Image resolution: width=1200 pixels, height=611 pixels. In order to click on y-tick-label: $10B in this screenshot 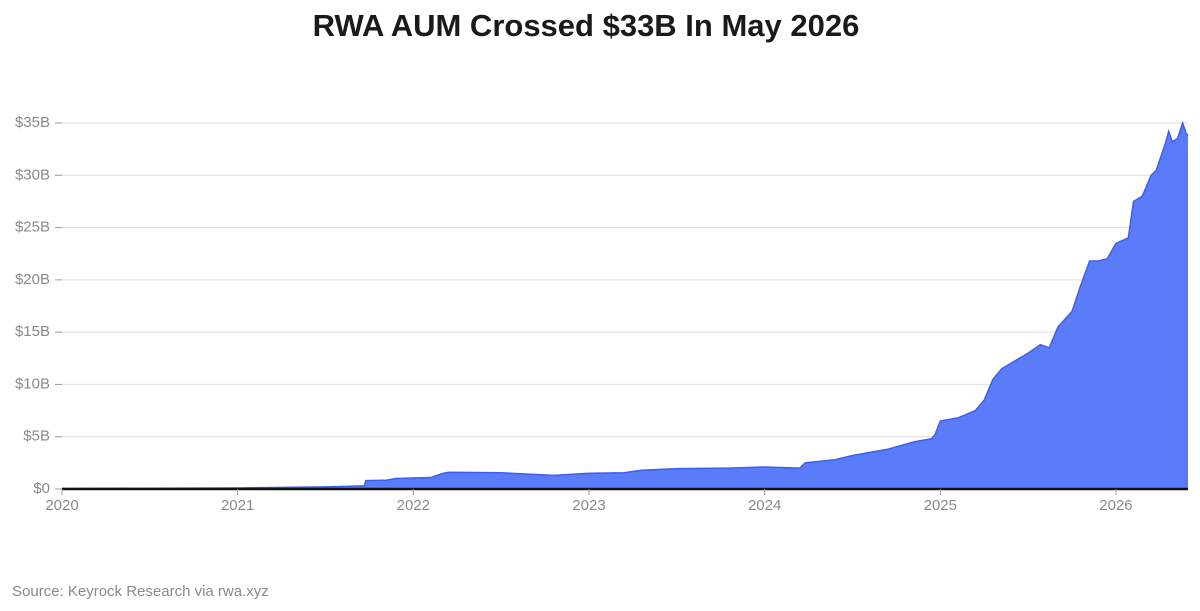, I will do `click(32, 383)`.